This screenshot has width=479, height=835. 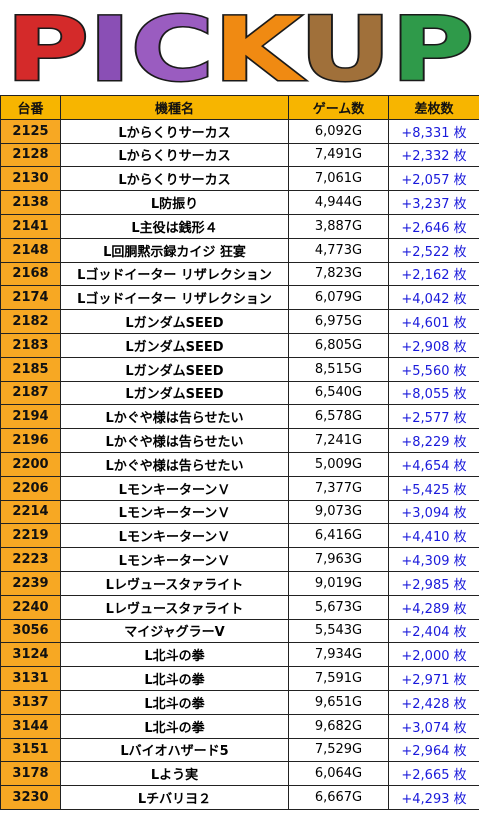 What do you see at coordinates (174, 607) in the screenshot?
I see `machine-name: Lレヴュースタァライト` at bounding box center [174, 607].